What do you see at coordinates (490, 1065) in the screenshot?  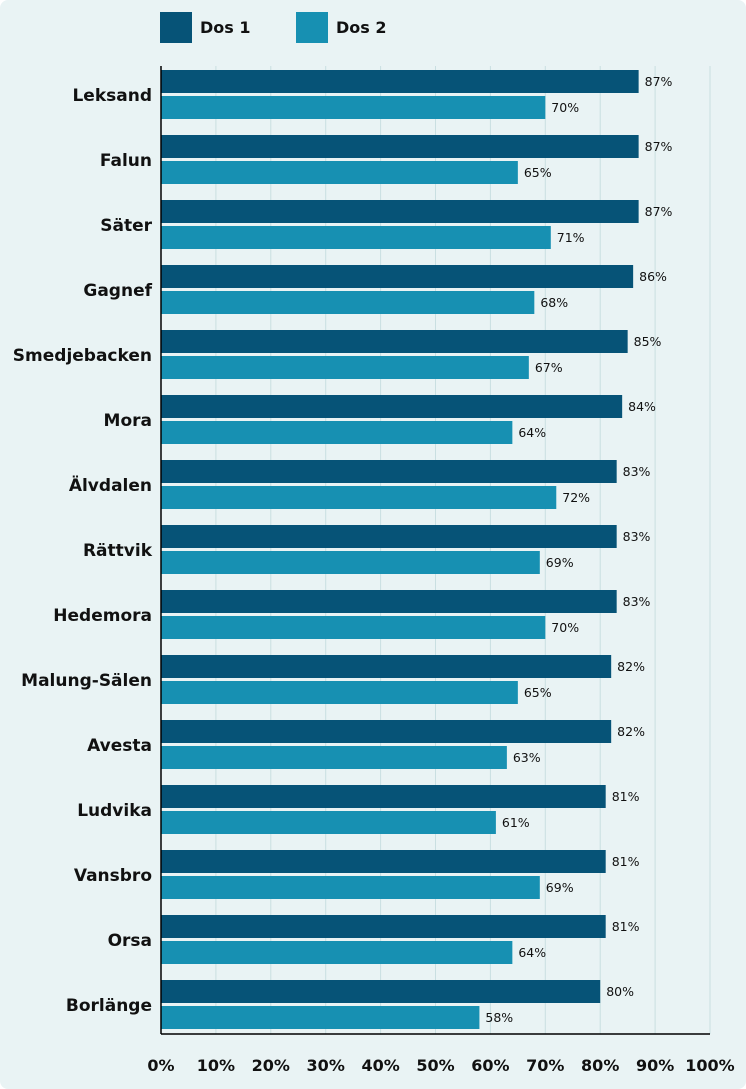 I see `x-tick-label: 60%` at bounding box center [490, 1065].